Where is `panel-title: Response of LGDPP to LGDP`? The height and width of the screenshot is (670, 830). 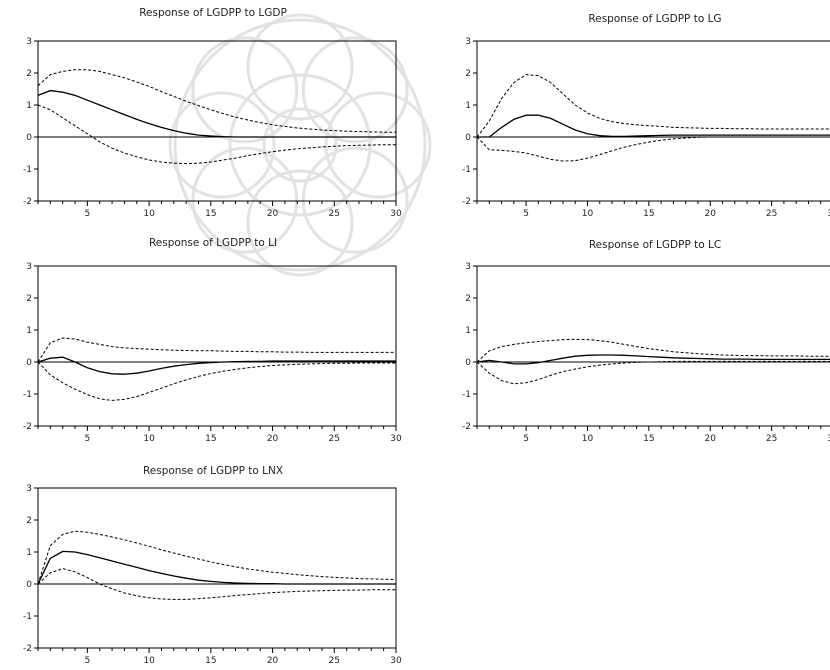
panel-title: Response of LGDPP to LGDP is located at coordinates (213, 13).